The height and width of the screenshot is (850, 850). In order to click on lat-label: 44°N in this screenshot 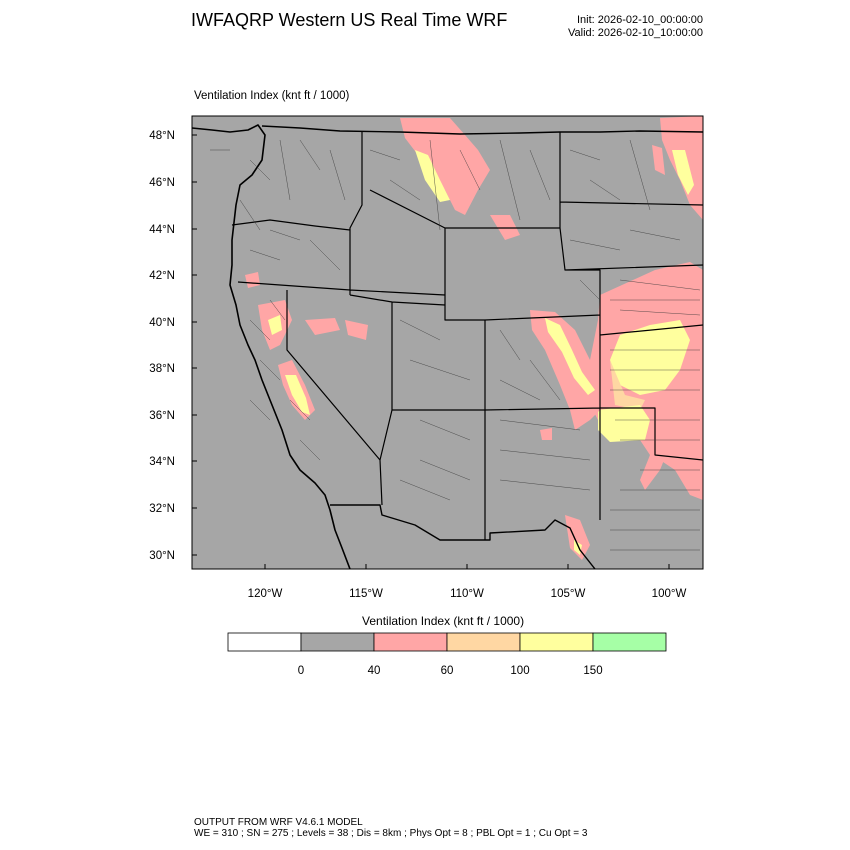, I will do `click(162, 230)`.